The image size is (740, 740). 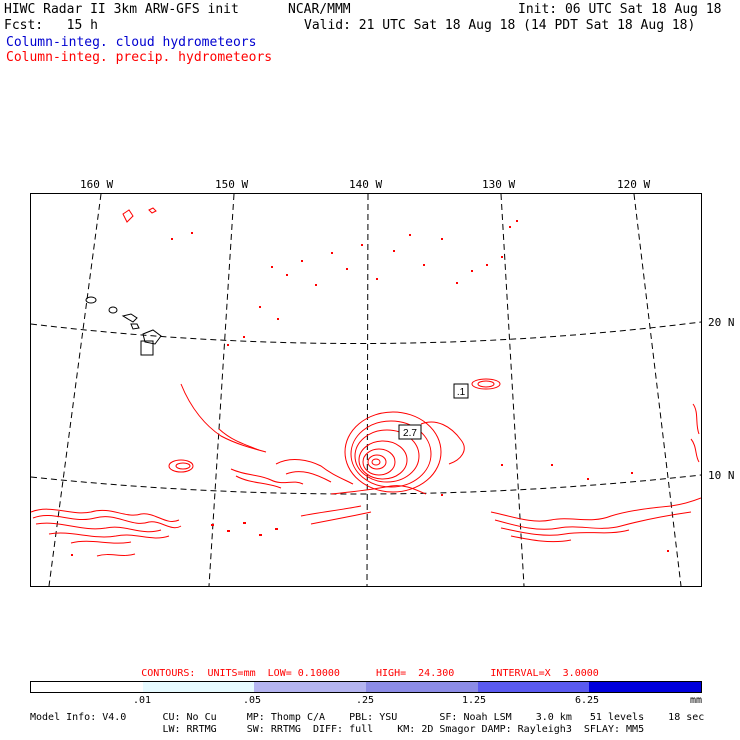 What do you see at coordinates (232, 184) in the screenshot?
I see `lon-label-150w: 150 W` at bounding box center [232, 184].